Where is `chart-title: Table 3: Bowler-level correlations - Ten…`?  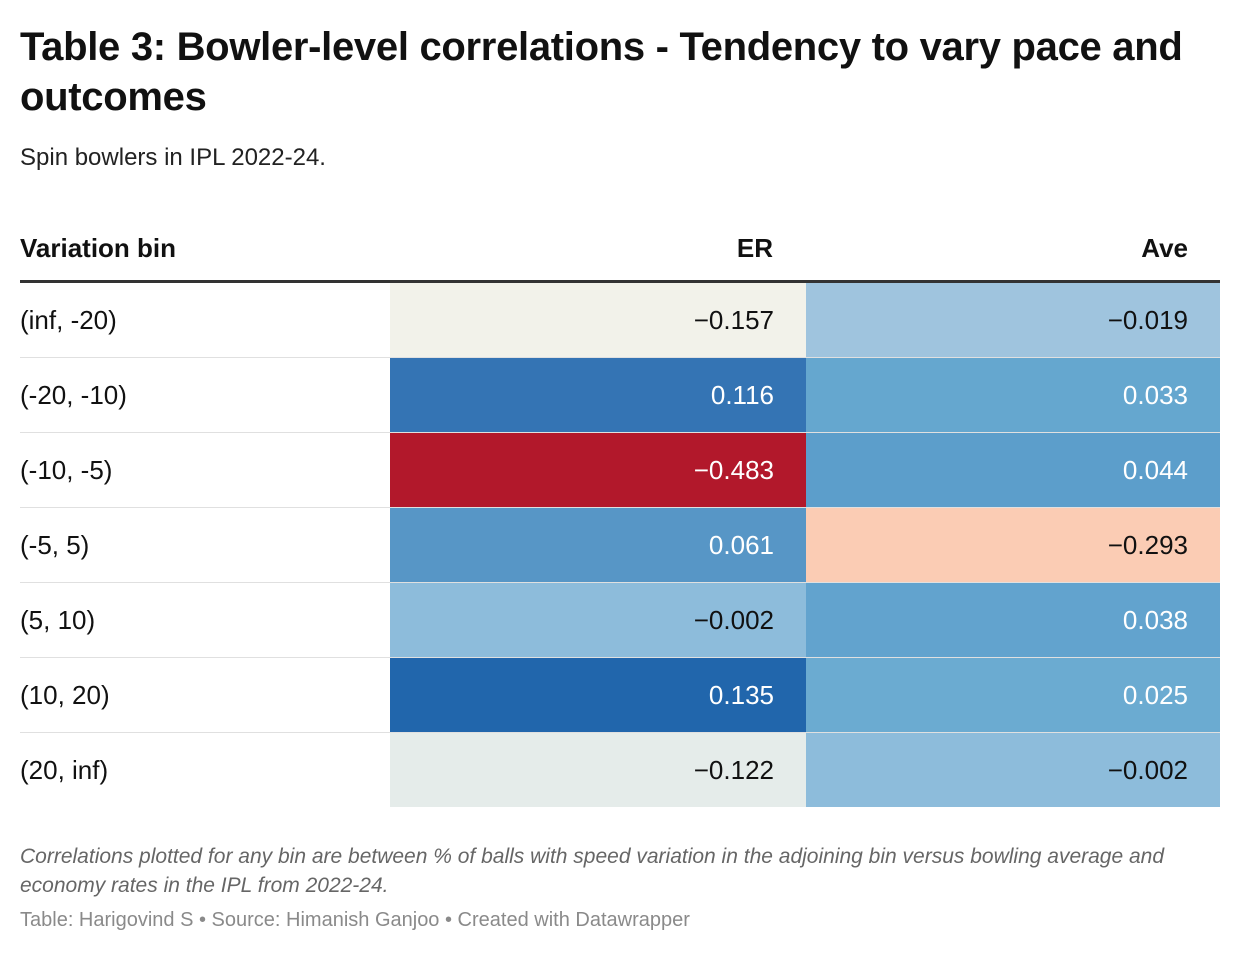
chart-title: Table 3: Bowler-level correlations - Ten… is located at coordinates (601, 72).